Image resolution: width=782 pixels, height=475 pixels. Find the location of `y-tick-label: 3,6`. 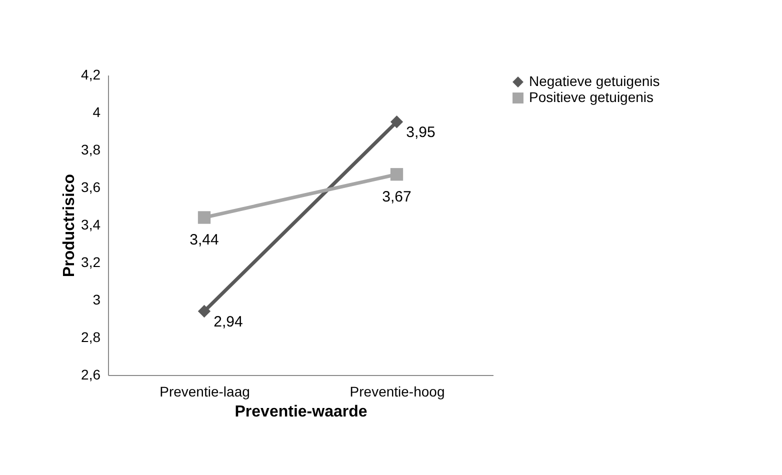

y-tick-label: 3,6 is located at coordinates (91, 187).